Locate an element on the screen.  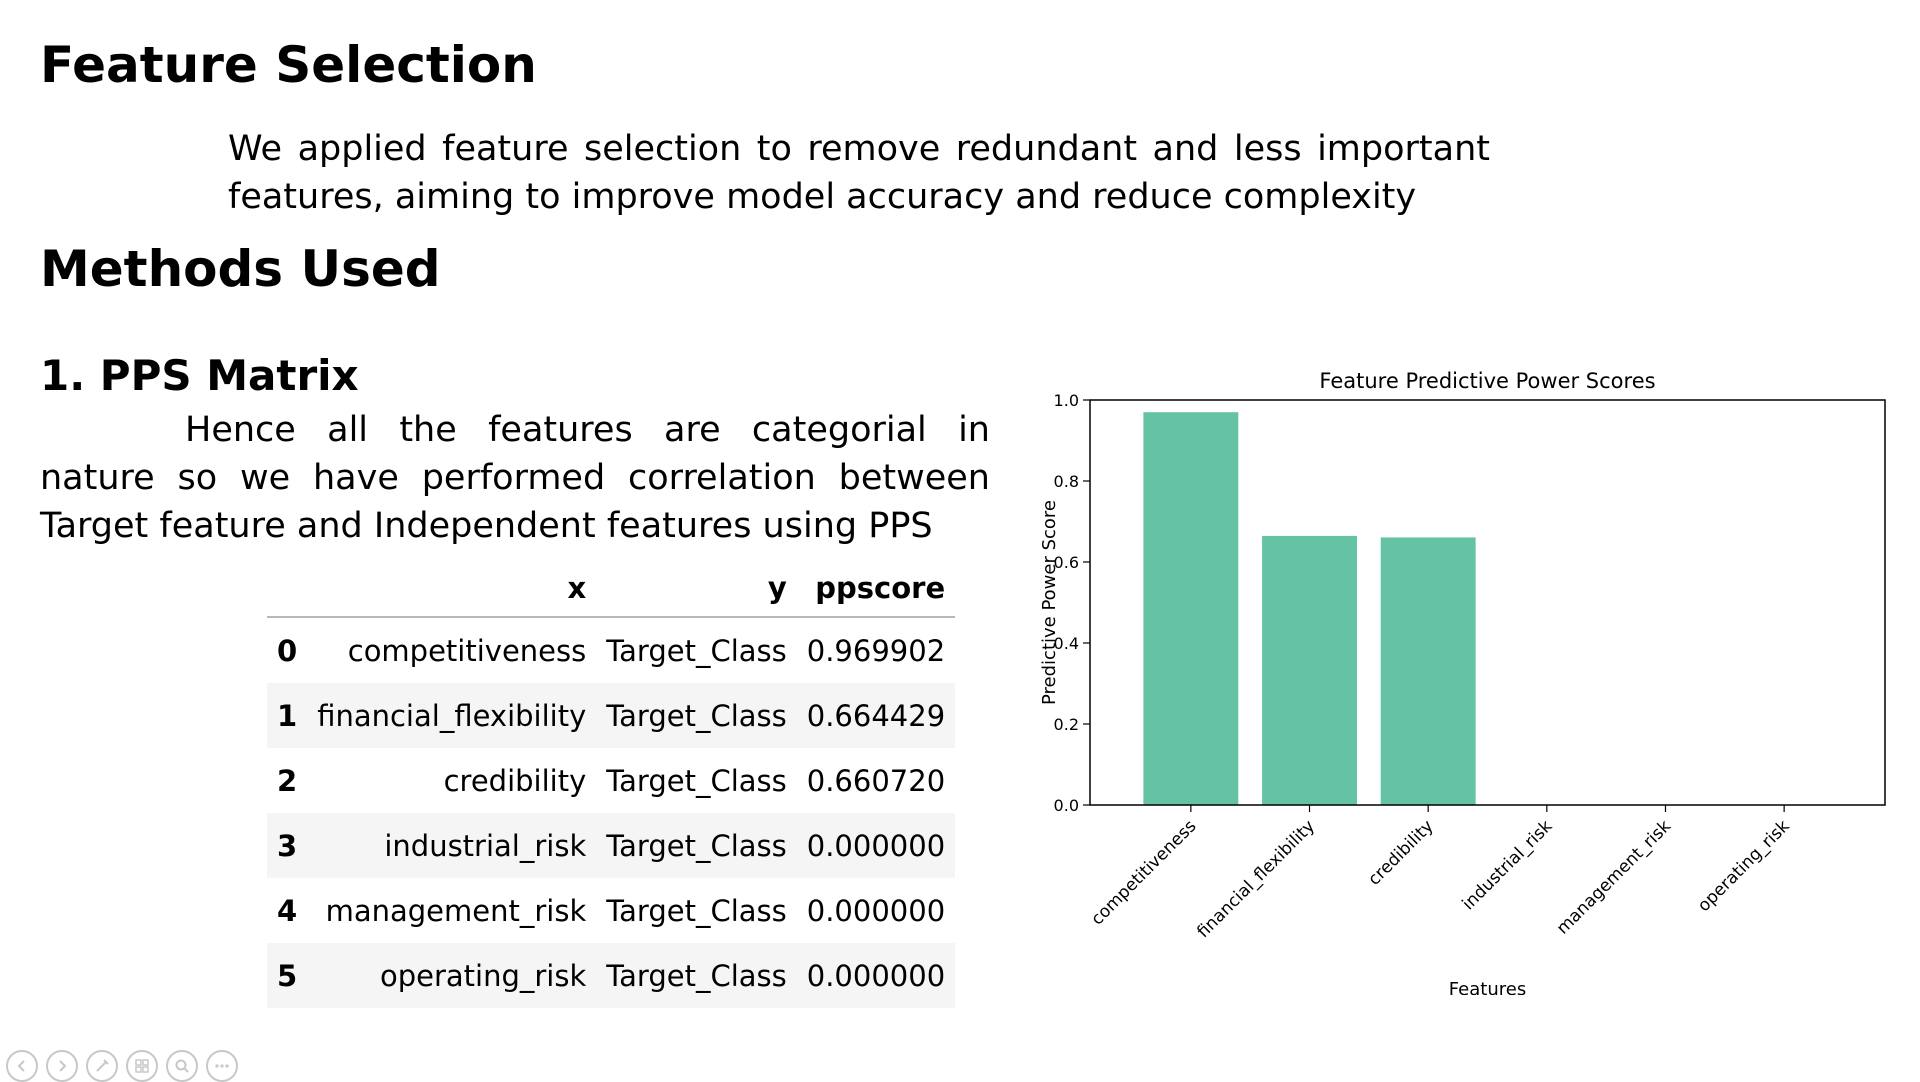
more-button is located at coordinates (222, 1066).